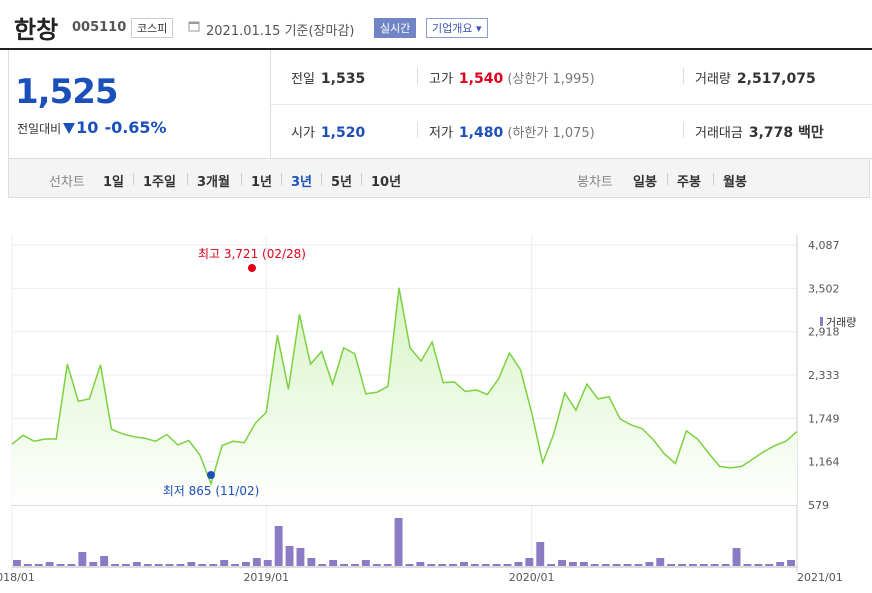 Image resolution: width=872 pixels, height=593 pixels. Describe the element at coordinates (17, 577) in the screenshot. I see `x-tick-label: 2018/01` at that location.